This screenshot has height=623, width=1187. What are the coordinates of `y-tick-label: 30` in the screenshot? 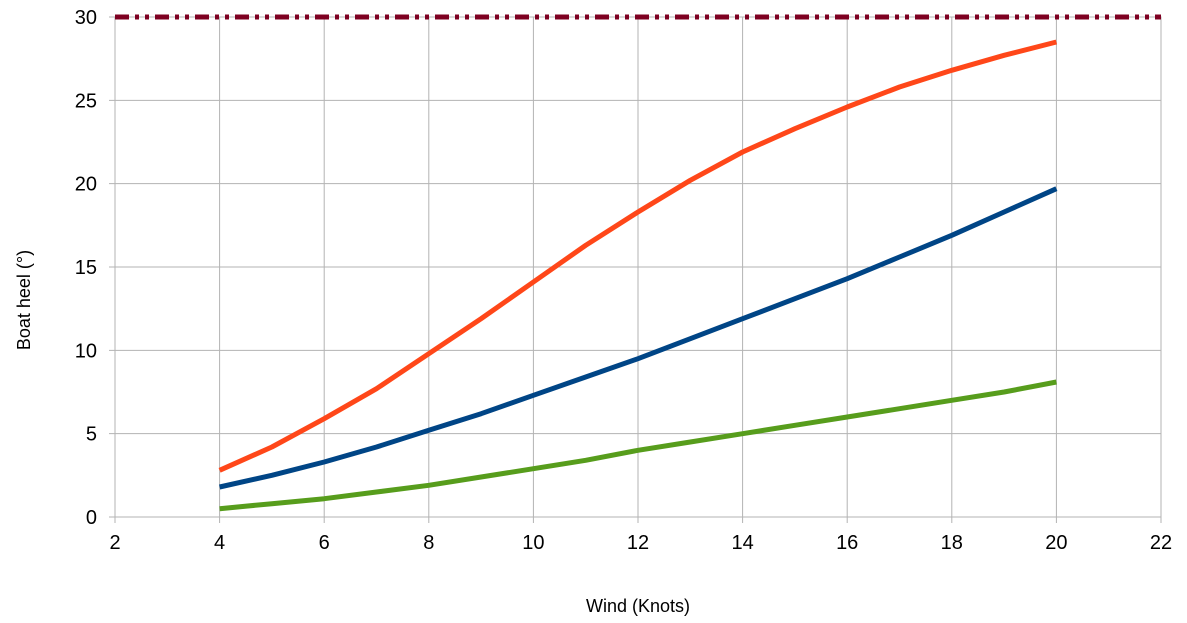 It's located at (86, 18).